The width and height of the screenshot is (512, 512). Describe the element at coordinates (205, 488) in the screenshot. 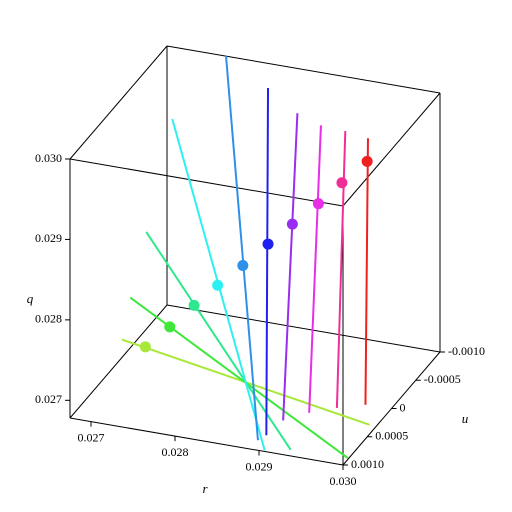

I see `r-axis-label: r` at that location.